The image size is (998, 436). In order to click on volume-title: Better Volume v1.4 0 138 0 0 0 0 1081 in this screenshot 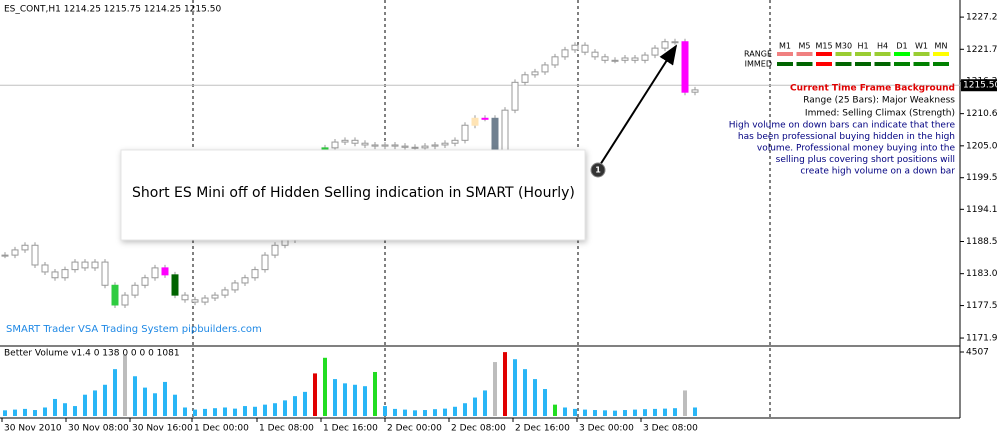, I will do `click(92, 354)`.